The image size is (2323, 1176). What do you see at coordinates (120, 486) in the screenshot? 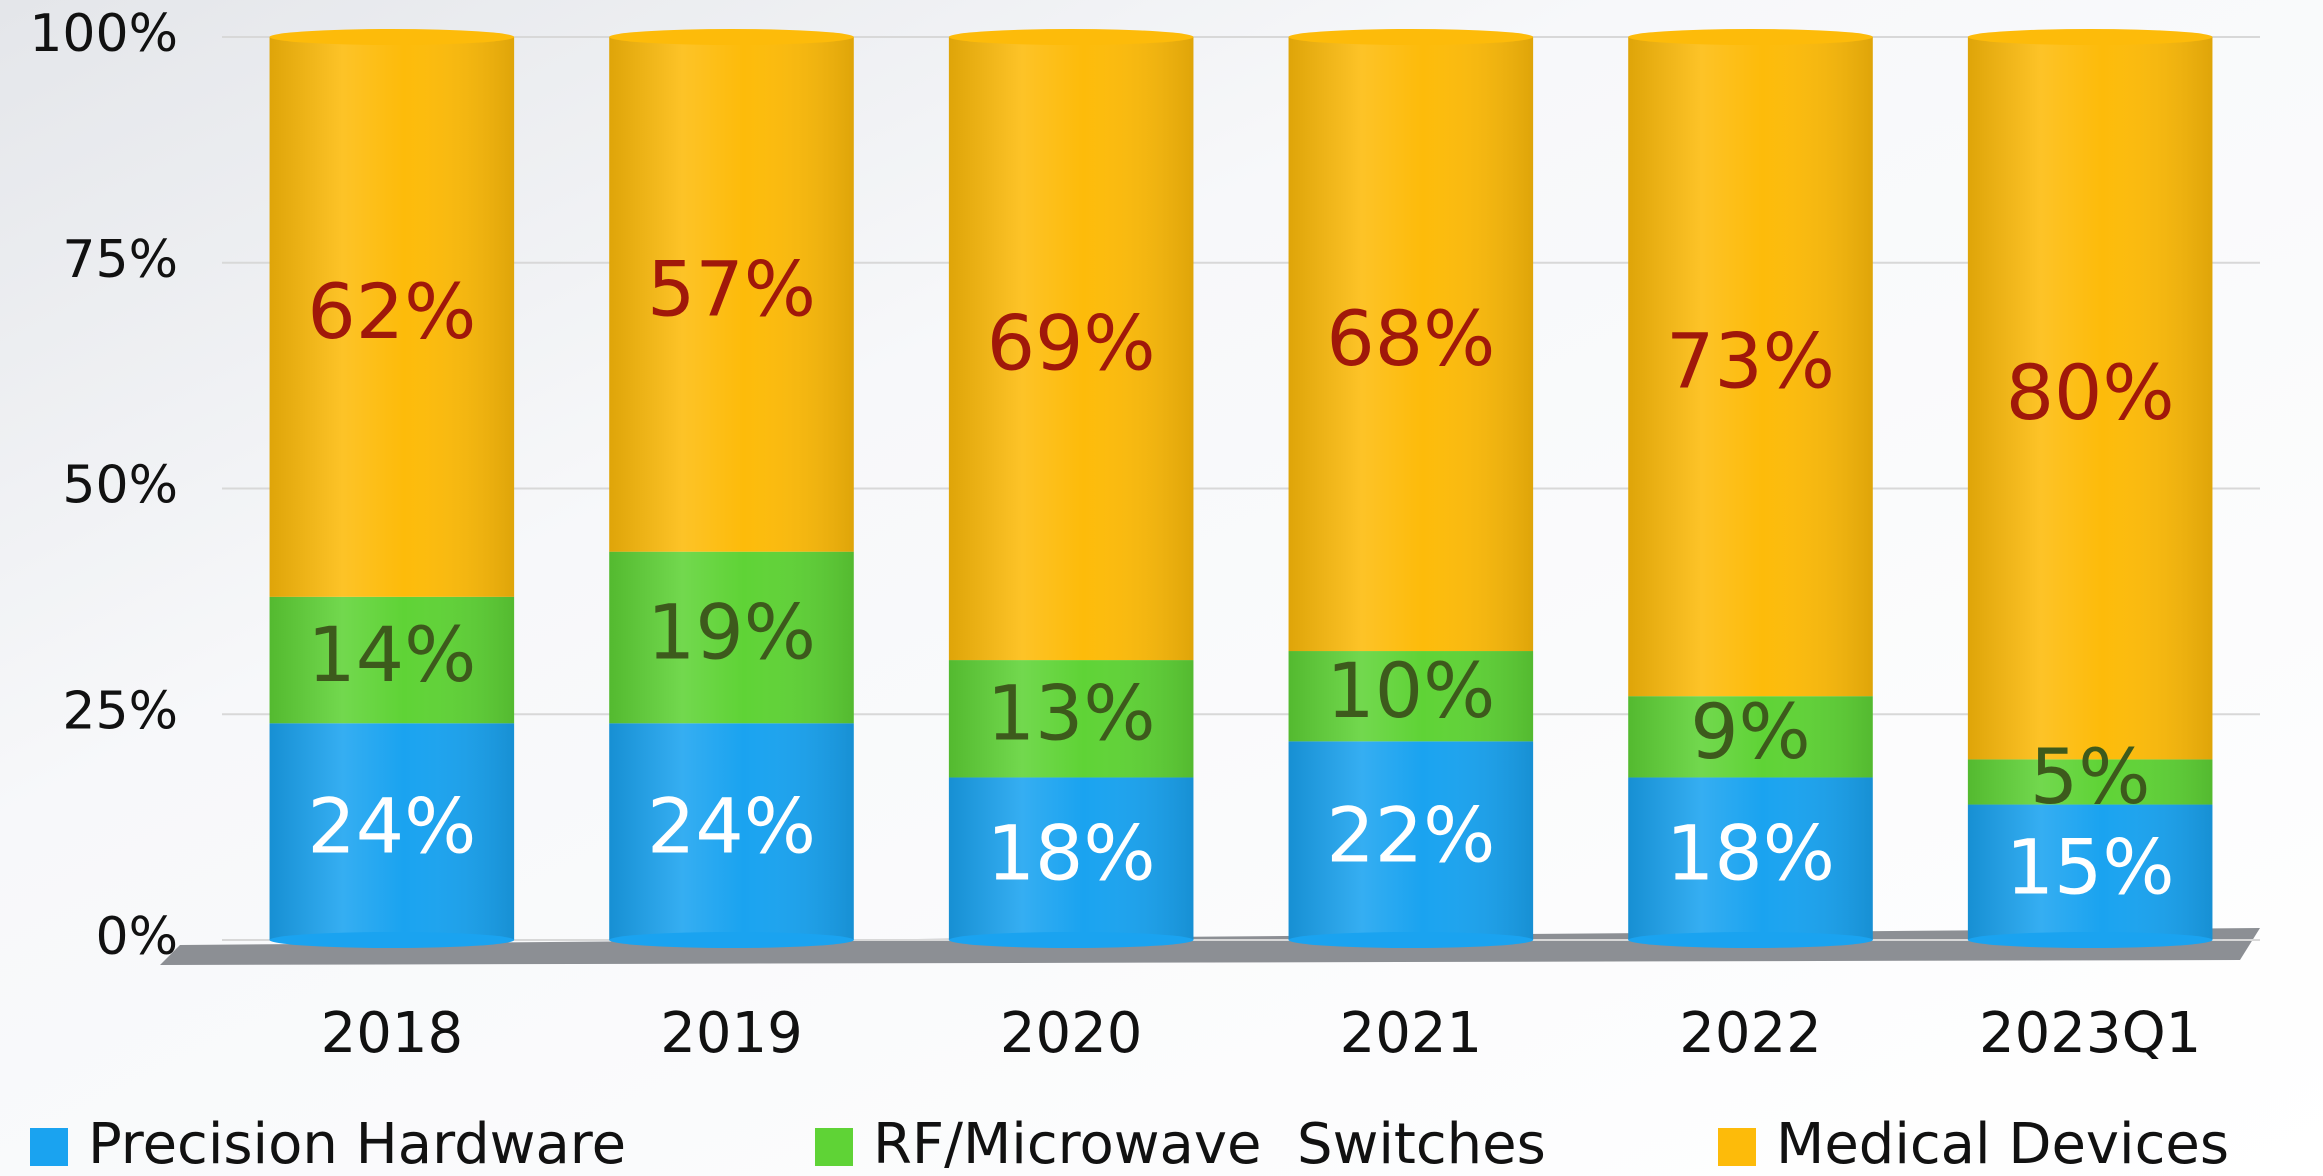
I see `y-tick-label: 50%` at bounding box center [120, 486].